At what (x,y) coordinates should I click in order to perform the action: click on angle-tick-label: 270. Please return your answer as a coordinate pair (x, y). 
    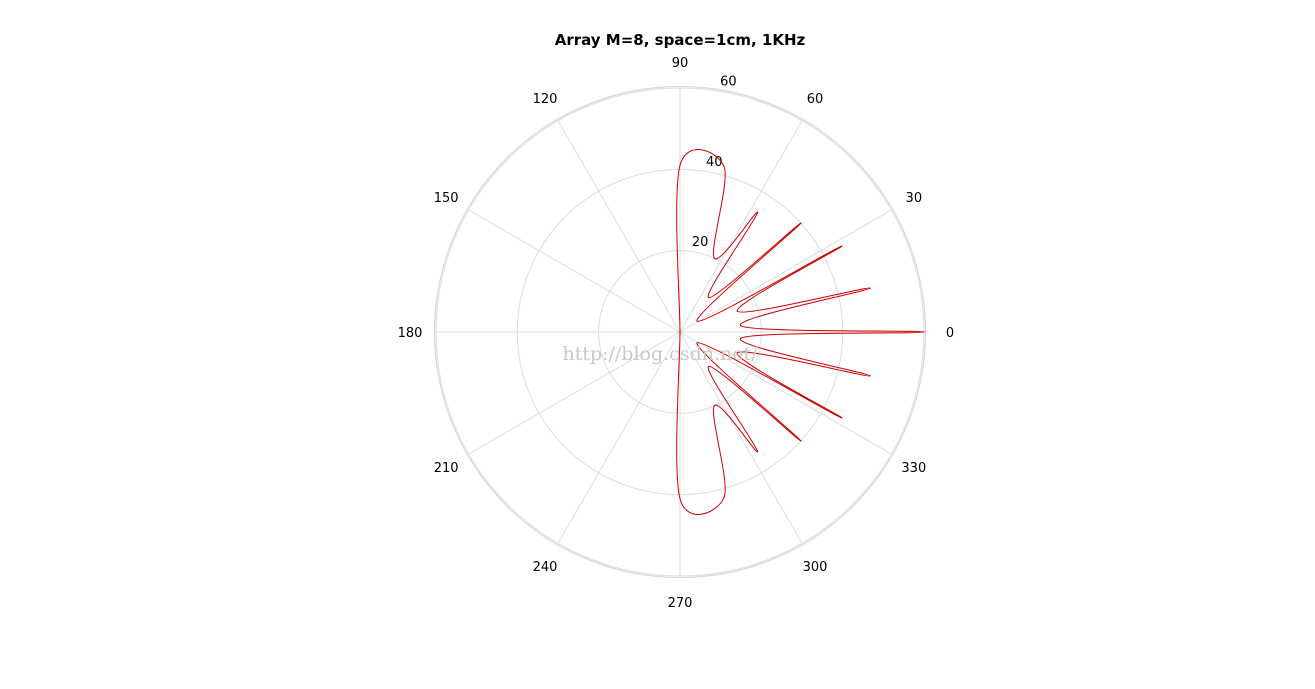
    Looking at the image, I should click on (680, 603).